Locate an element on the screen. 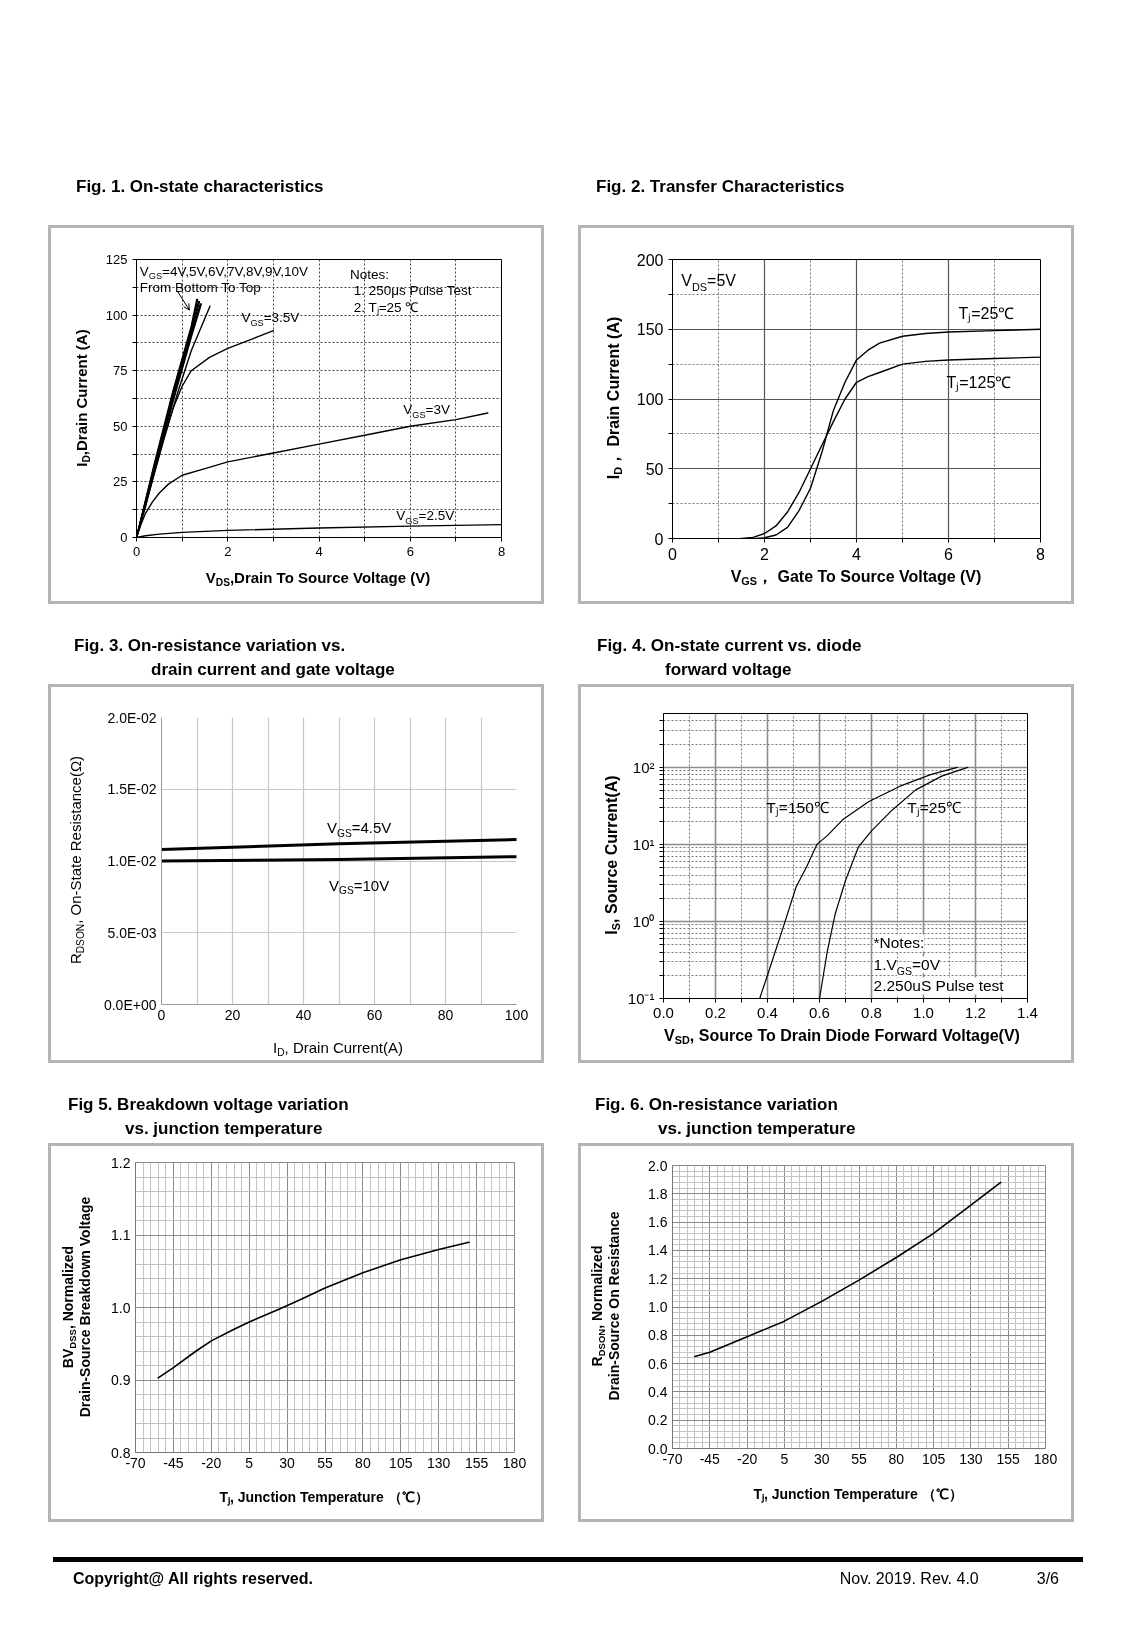  y-tick-label: 1.6 is located at coordinates (658, 1222).